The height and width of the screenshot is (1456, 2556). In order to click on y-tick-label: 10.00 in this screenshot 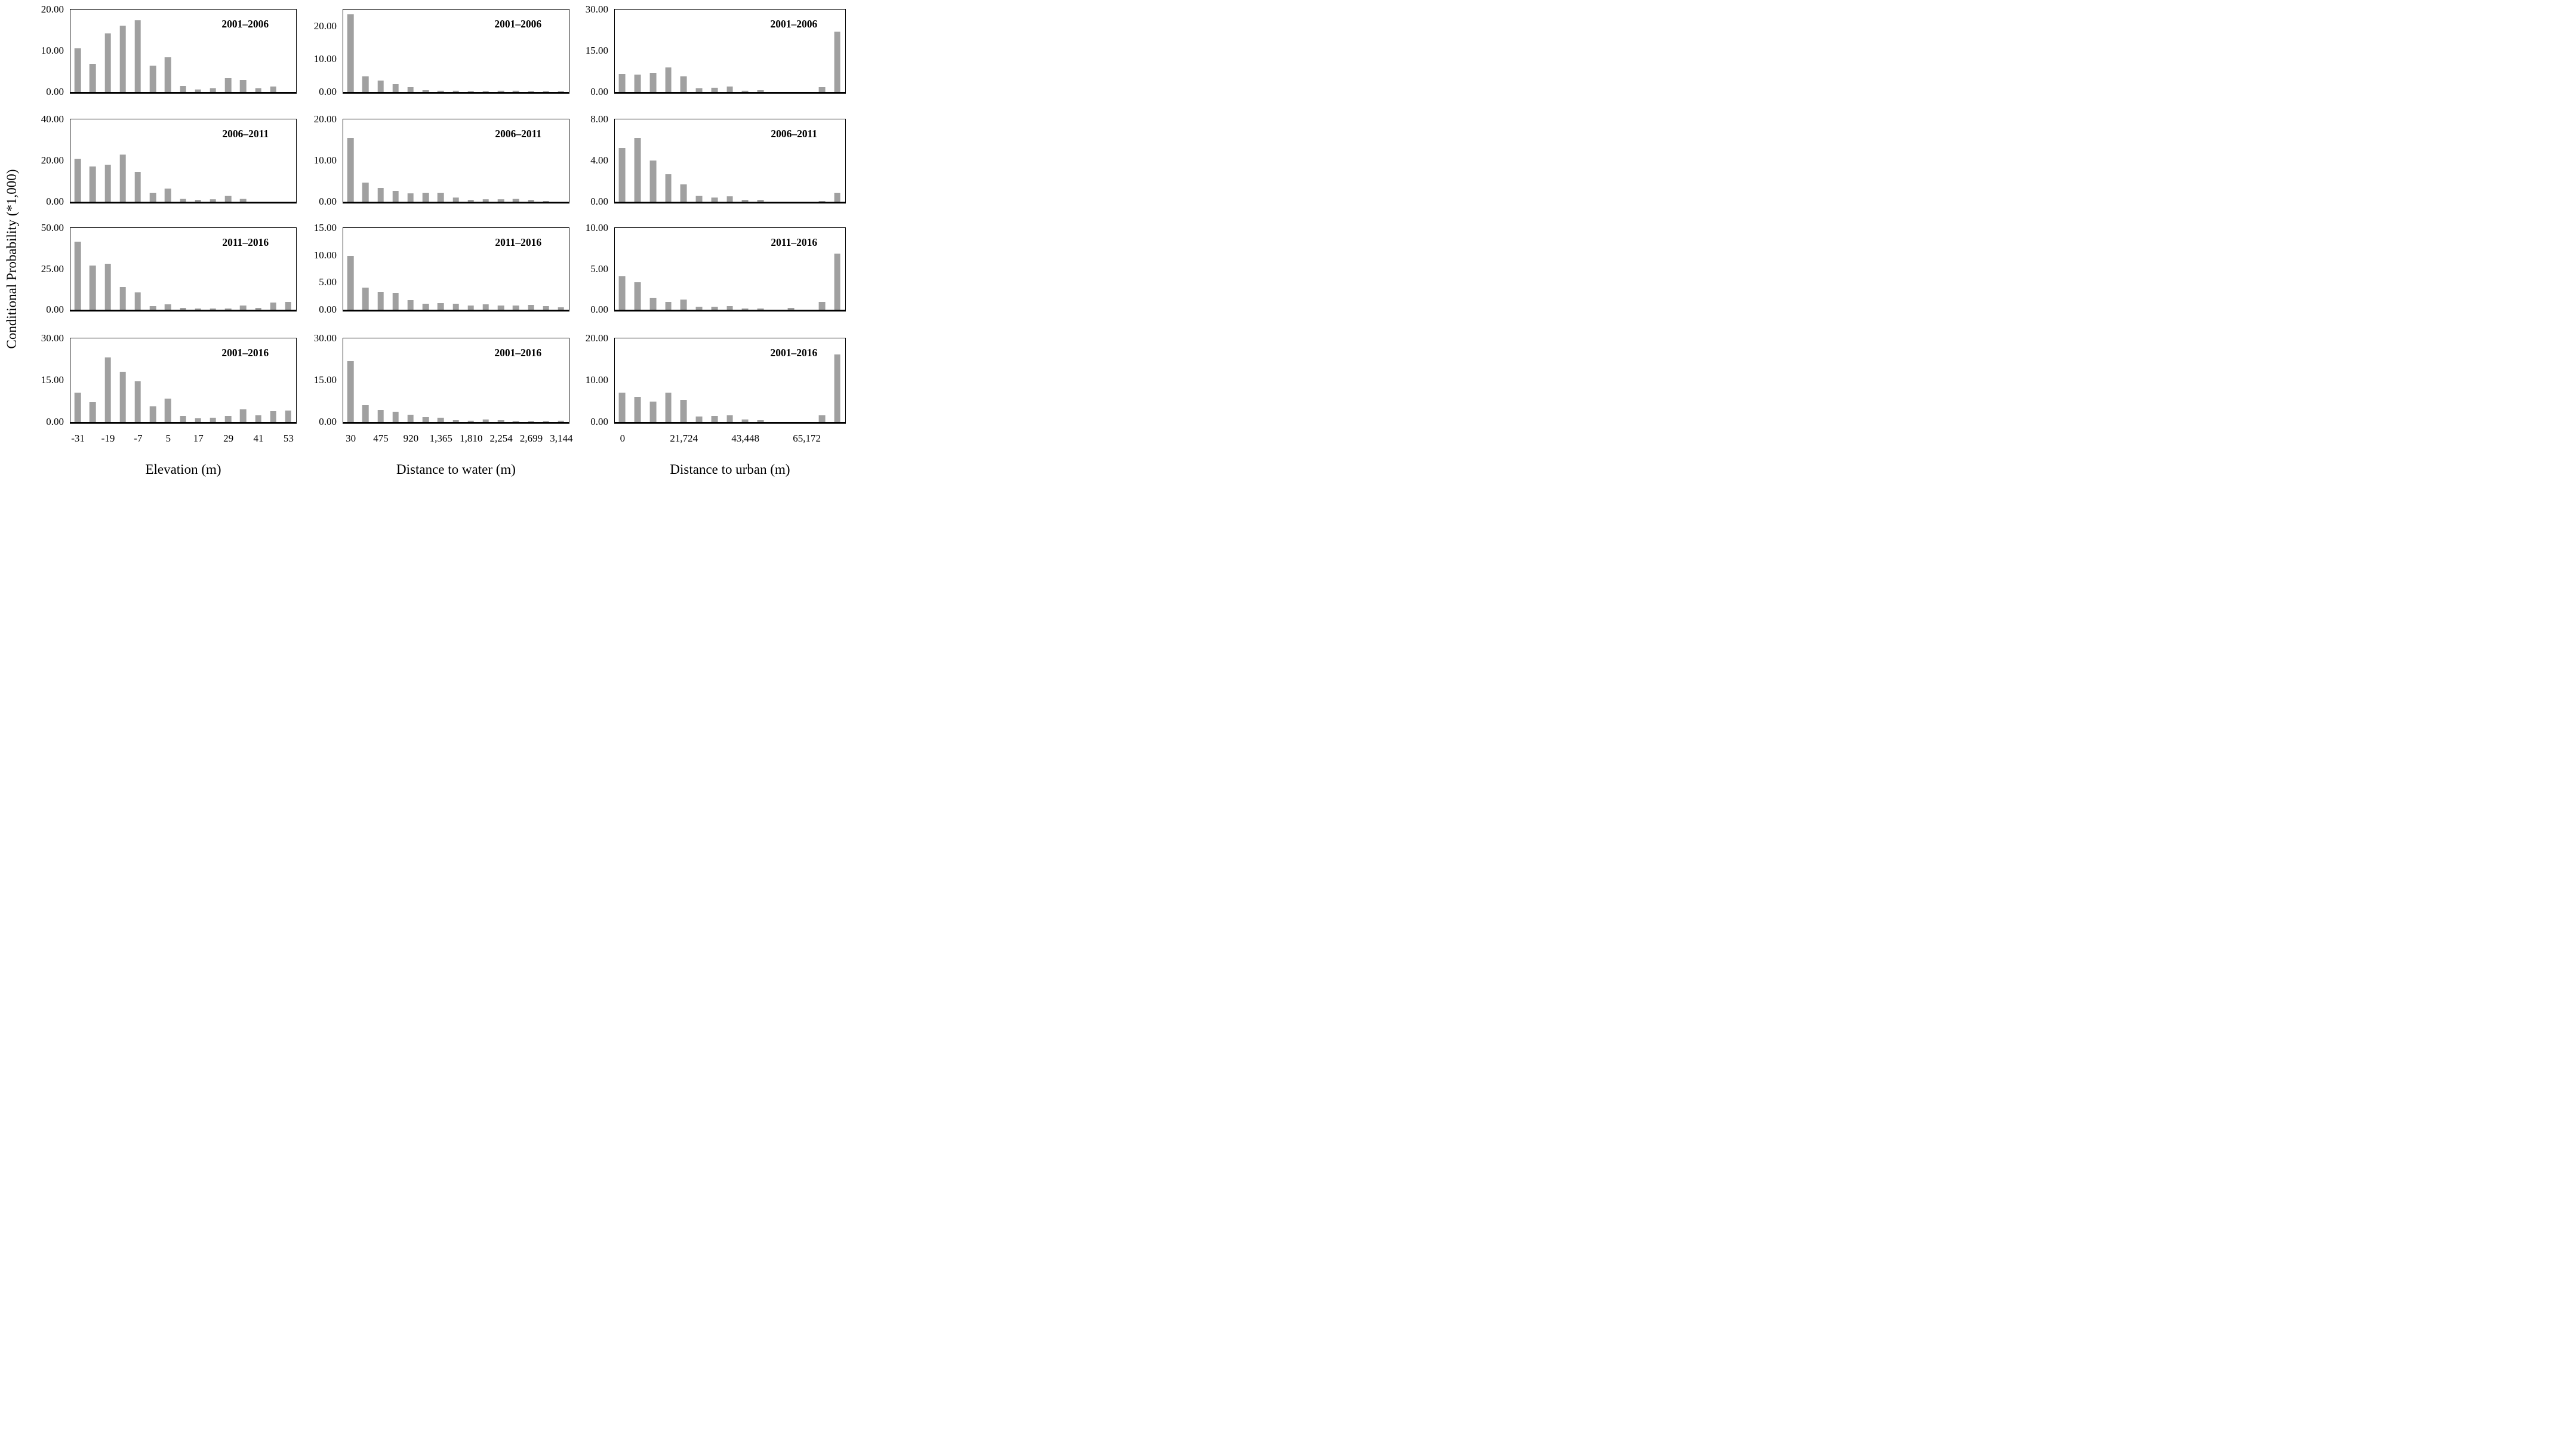, I will do `click(325, 59)`.